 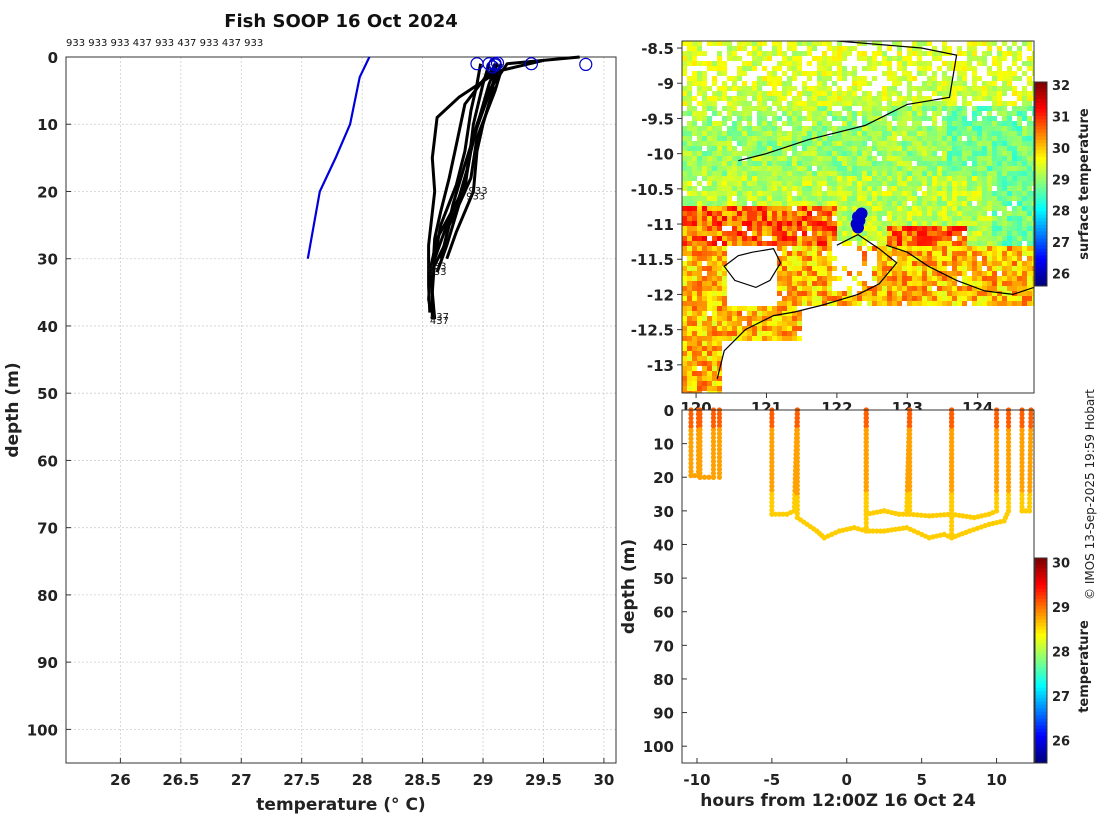 I want to click on y-tick-label: 90, so click(x=47, y=663).